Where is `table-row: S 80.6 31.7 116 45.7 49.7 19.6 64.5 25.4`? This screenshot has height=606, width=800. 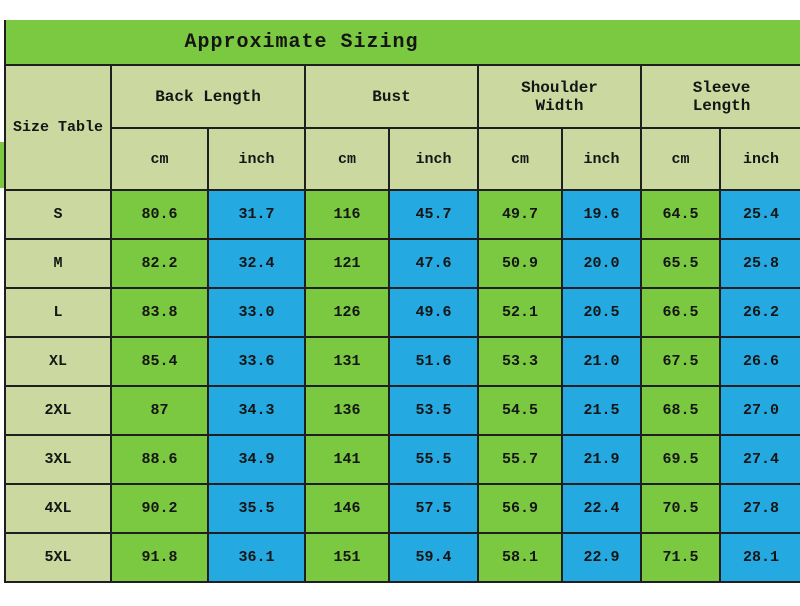 table-row: S 80.6 31.7 116 45.7 49.7 19.6 64.5 25.4 is located at coordinates (402, 214).